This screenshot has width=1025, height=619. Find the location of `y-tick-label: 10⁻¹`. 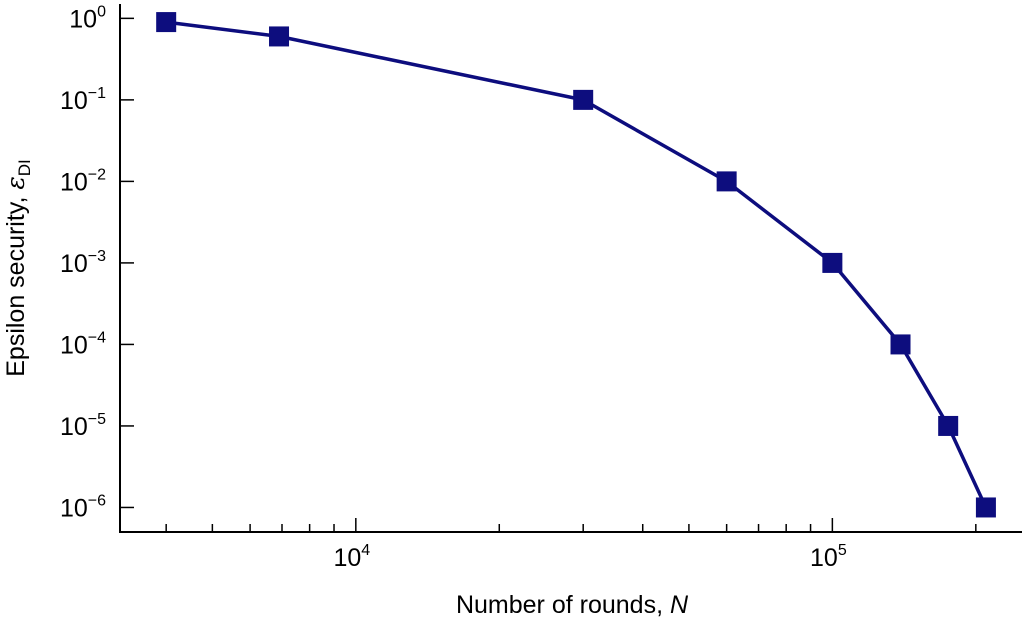

y-tick-label: 10⁻¹ is located at coordinates (83, 100).